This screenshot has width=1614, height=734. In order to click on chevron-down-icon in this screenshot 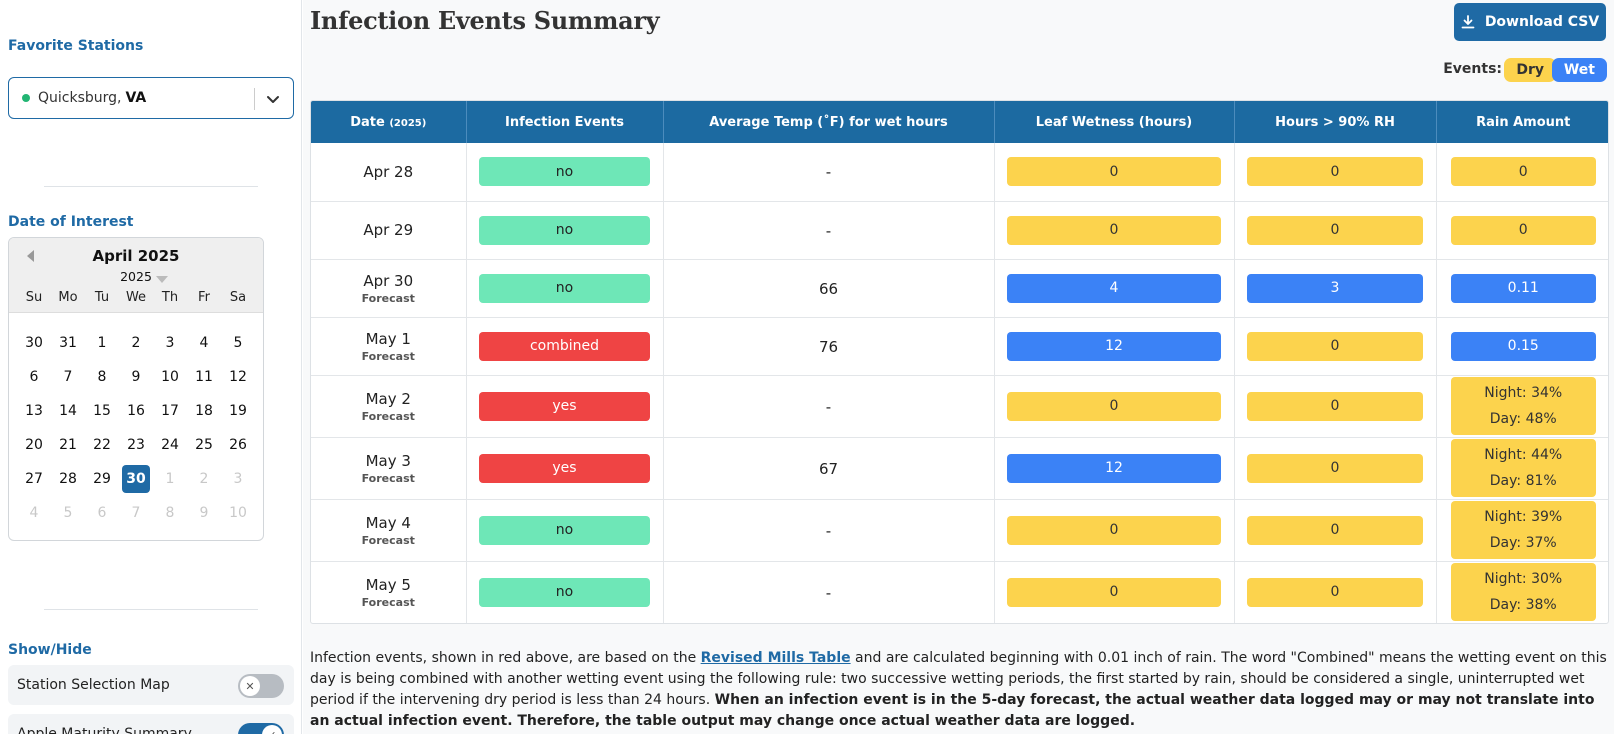, I will do `click(273, 99)`.